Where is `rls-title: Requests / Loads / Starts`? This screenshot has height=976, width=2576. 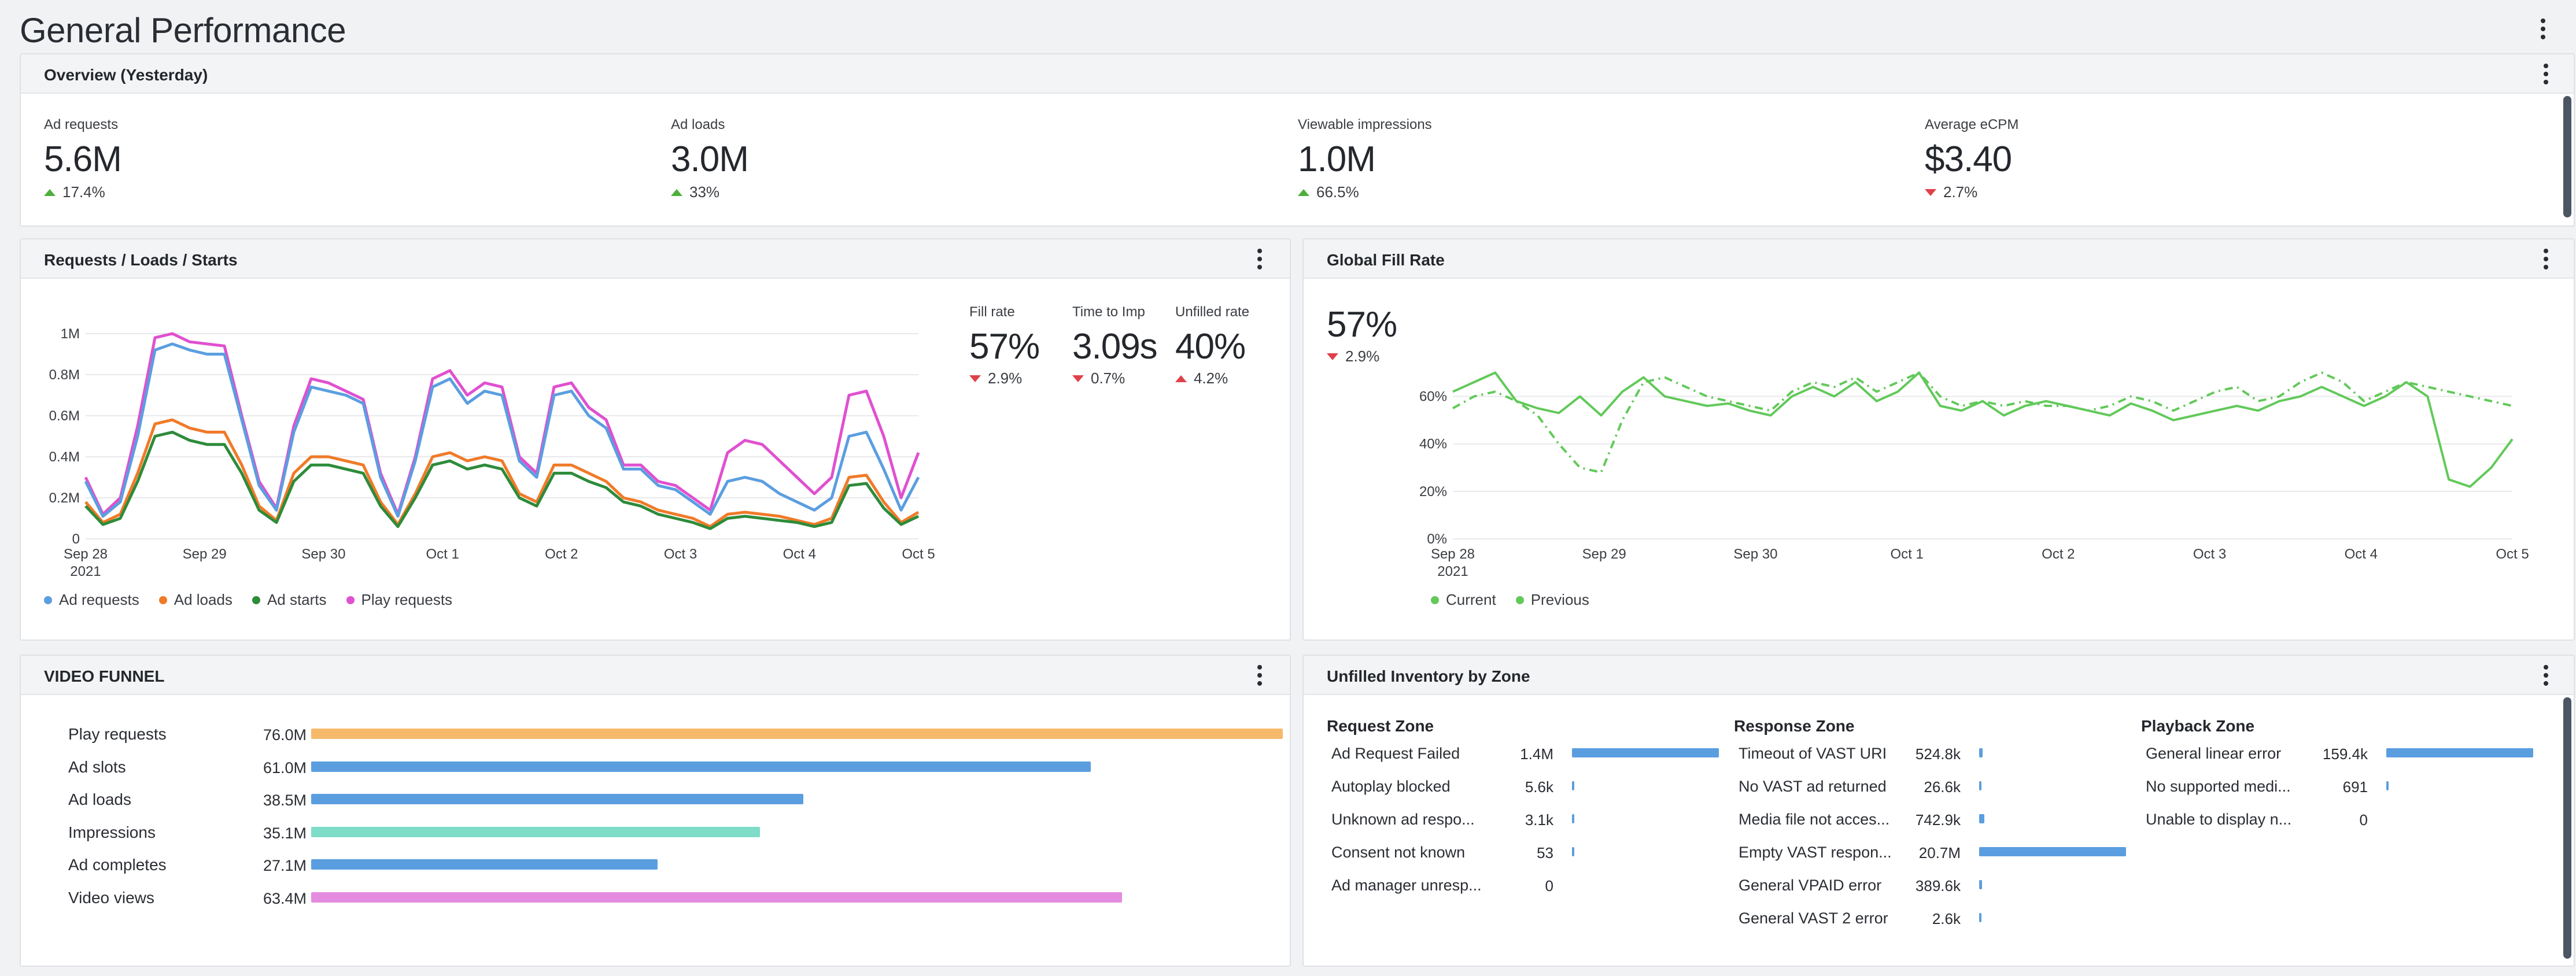
rls-title: Requests / Loads / Starts is located at coordinates (141, 260).